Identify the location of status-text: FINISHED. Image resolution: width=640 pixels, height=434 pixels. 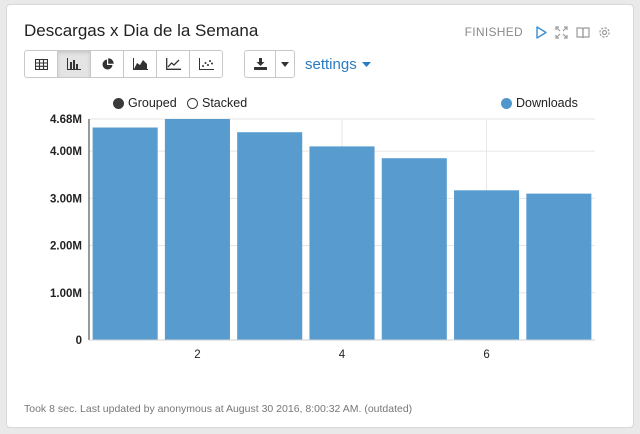
(493, 32).